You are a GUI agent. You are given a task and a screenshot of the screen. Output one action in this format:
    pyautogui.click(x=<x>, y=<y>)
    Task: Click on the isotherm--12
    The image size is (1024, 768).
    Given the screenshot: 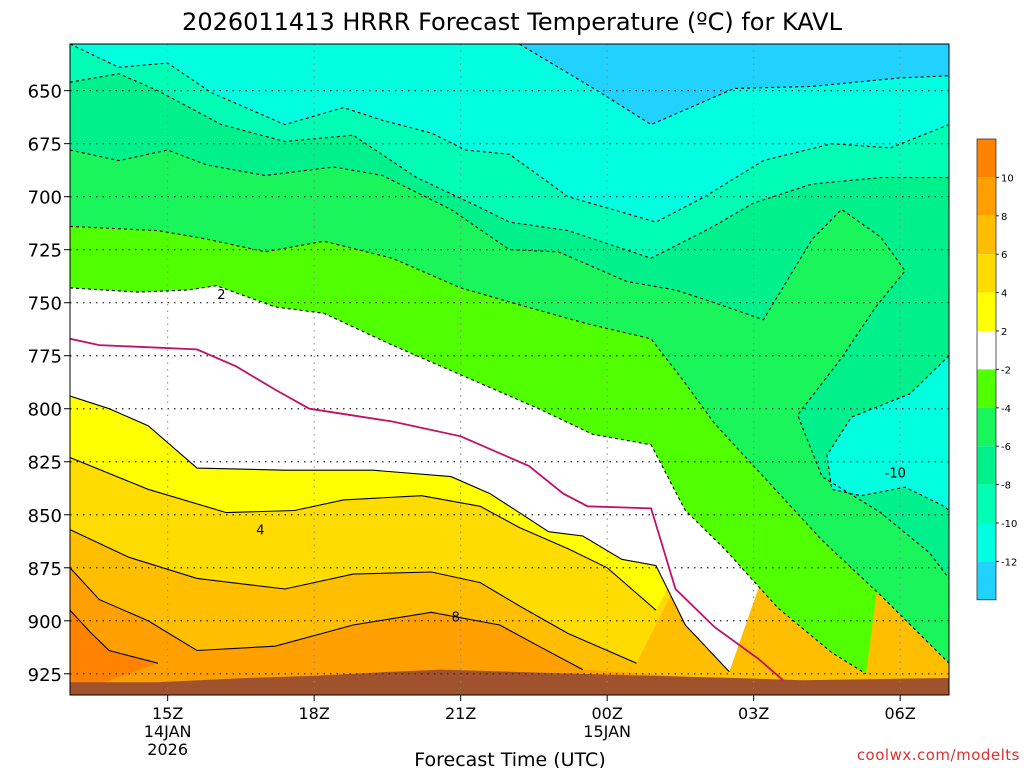 What is the action you would take?
    pyautogui.click(x=734, y=85)
    